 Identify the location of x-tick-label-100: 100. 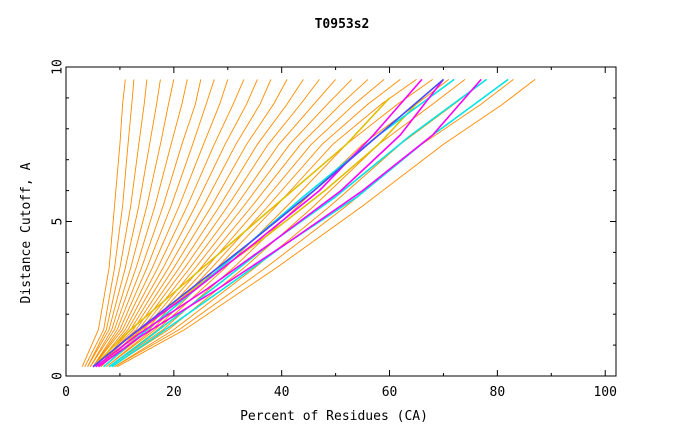
(604, 392).